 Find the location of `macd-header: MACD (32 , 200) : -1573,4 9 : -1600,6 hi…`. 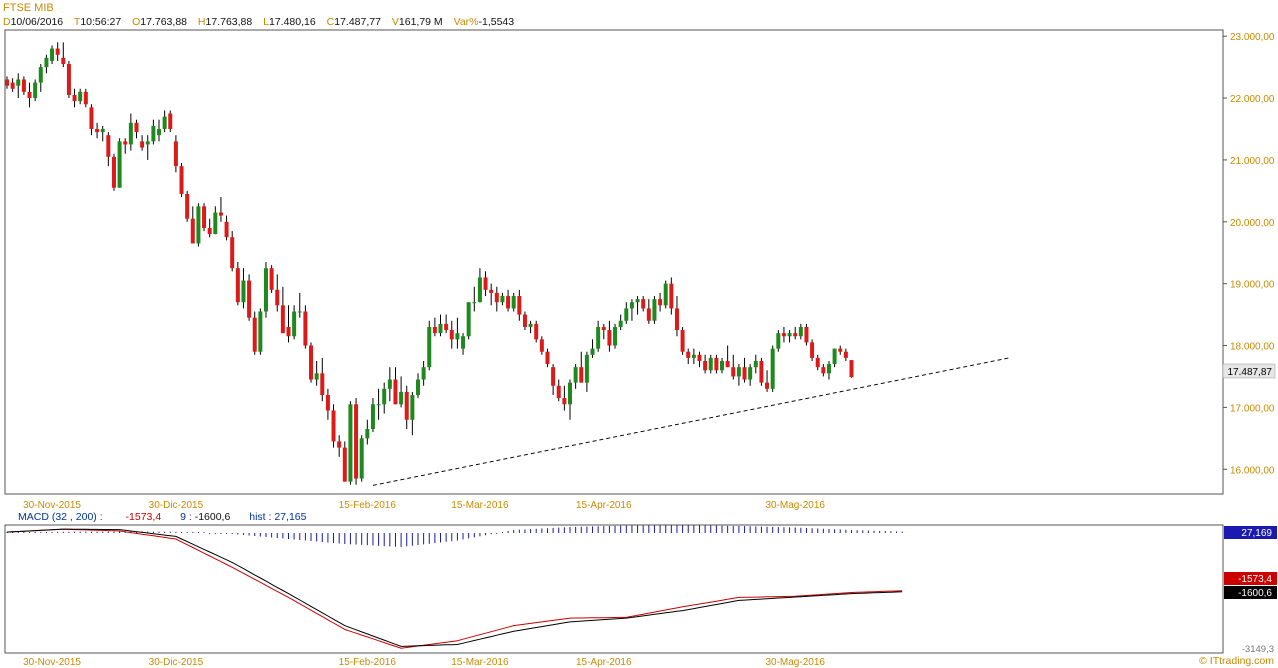

macd-header: MACD (32 , 200) : -1573,4 9 : -1600,6 hi… is located at coordinates (162, 517).